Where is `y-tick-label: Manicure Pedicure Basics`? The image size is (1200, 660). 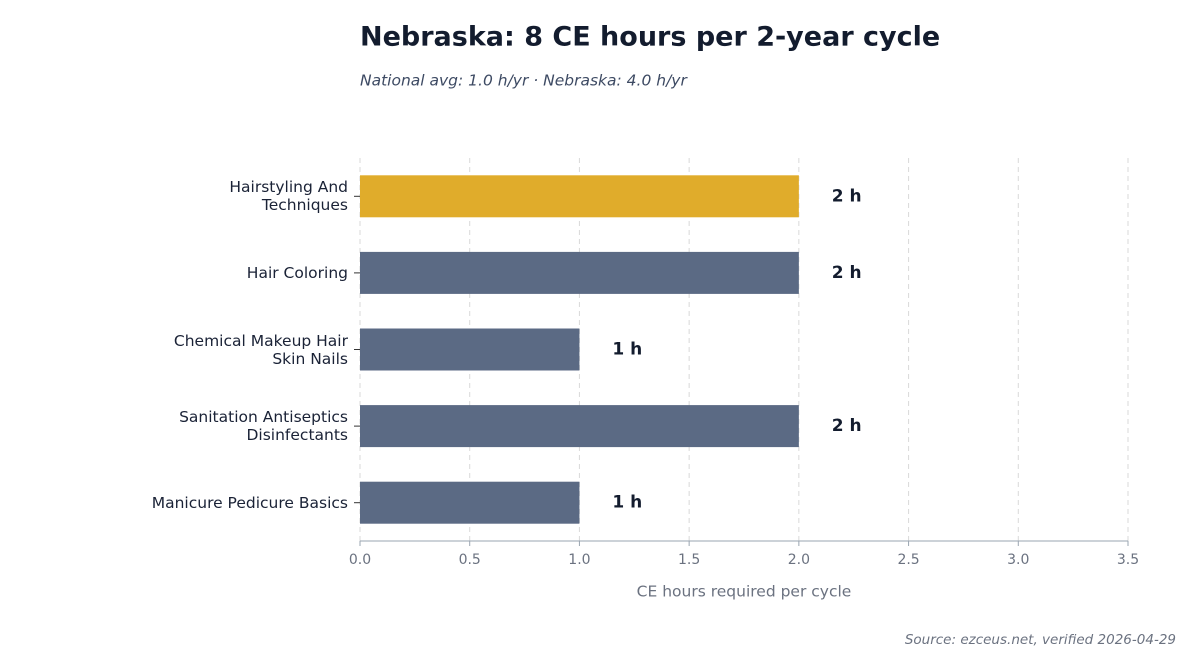
y-tick-label: Manicure Pedicure Basics is located at coordinates (249, 502).